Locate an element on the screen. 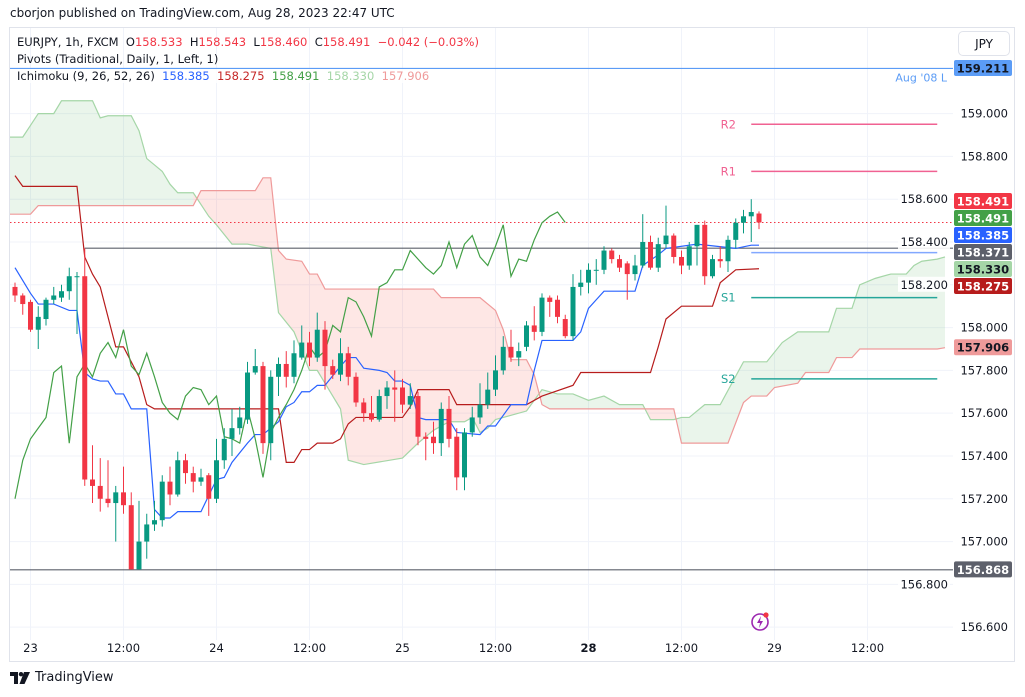 Image resolution: width=1025 pixels, height=697 pixels. x-tick-label: 24 is located at coordinates (216, 648).